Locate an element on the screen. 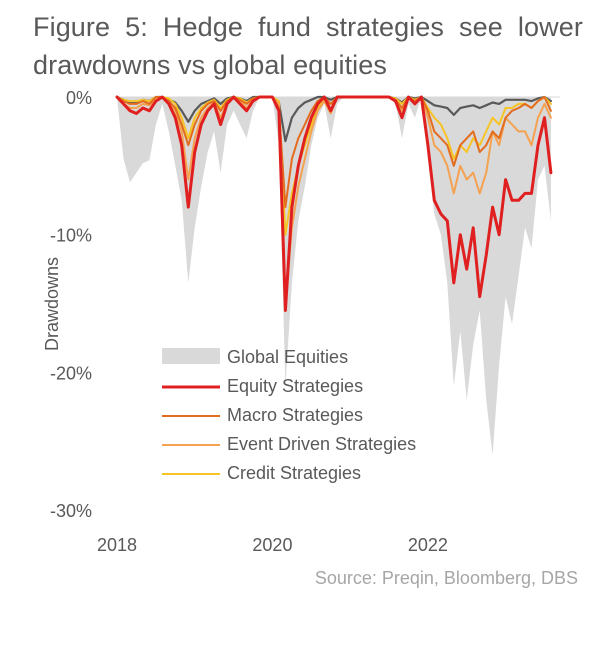 This screenshot has height=645, width=601. title-word: 5: is located at coordinates (136, 27).